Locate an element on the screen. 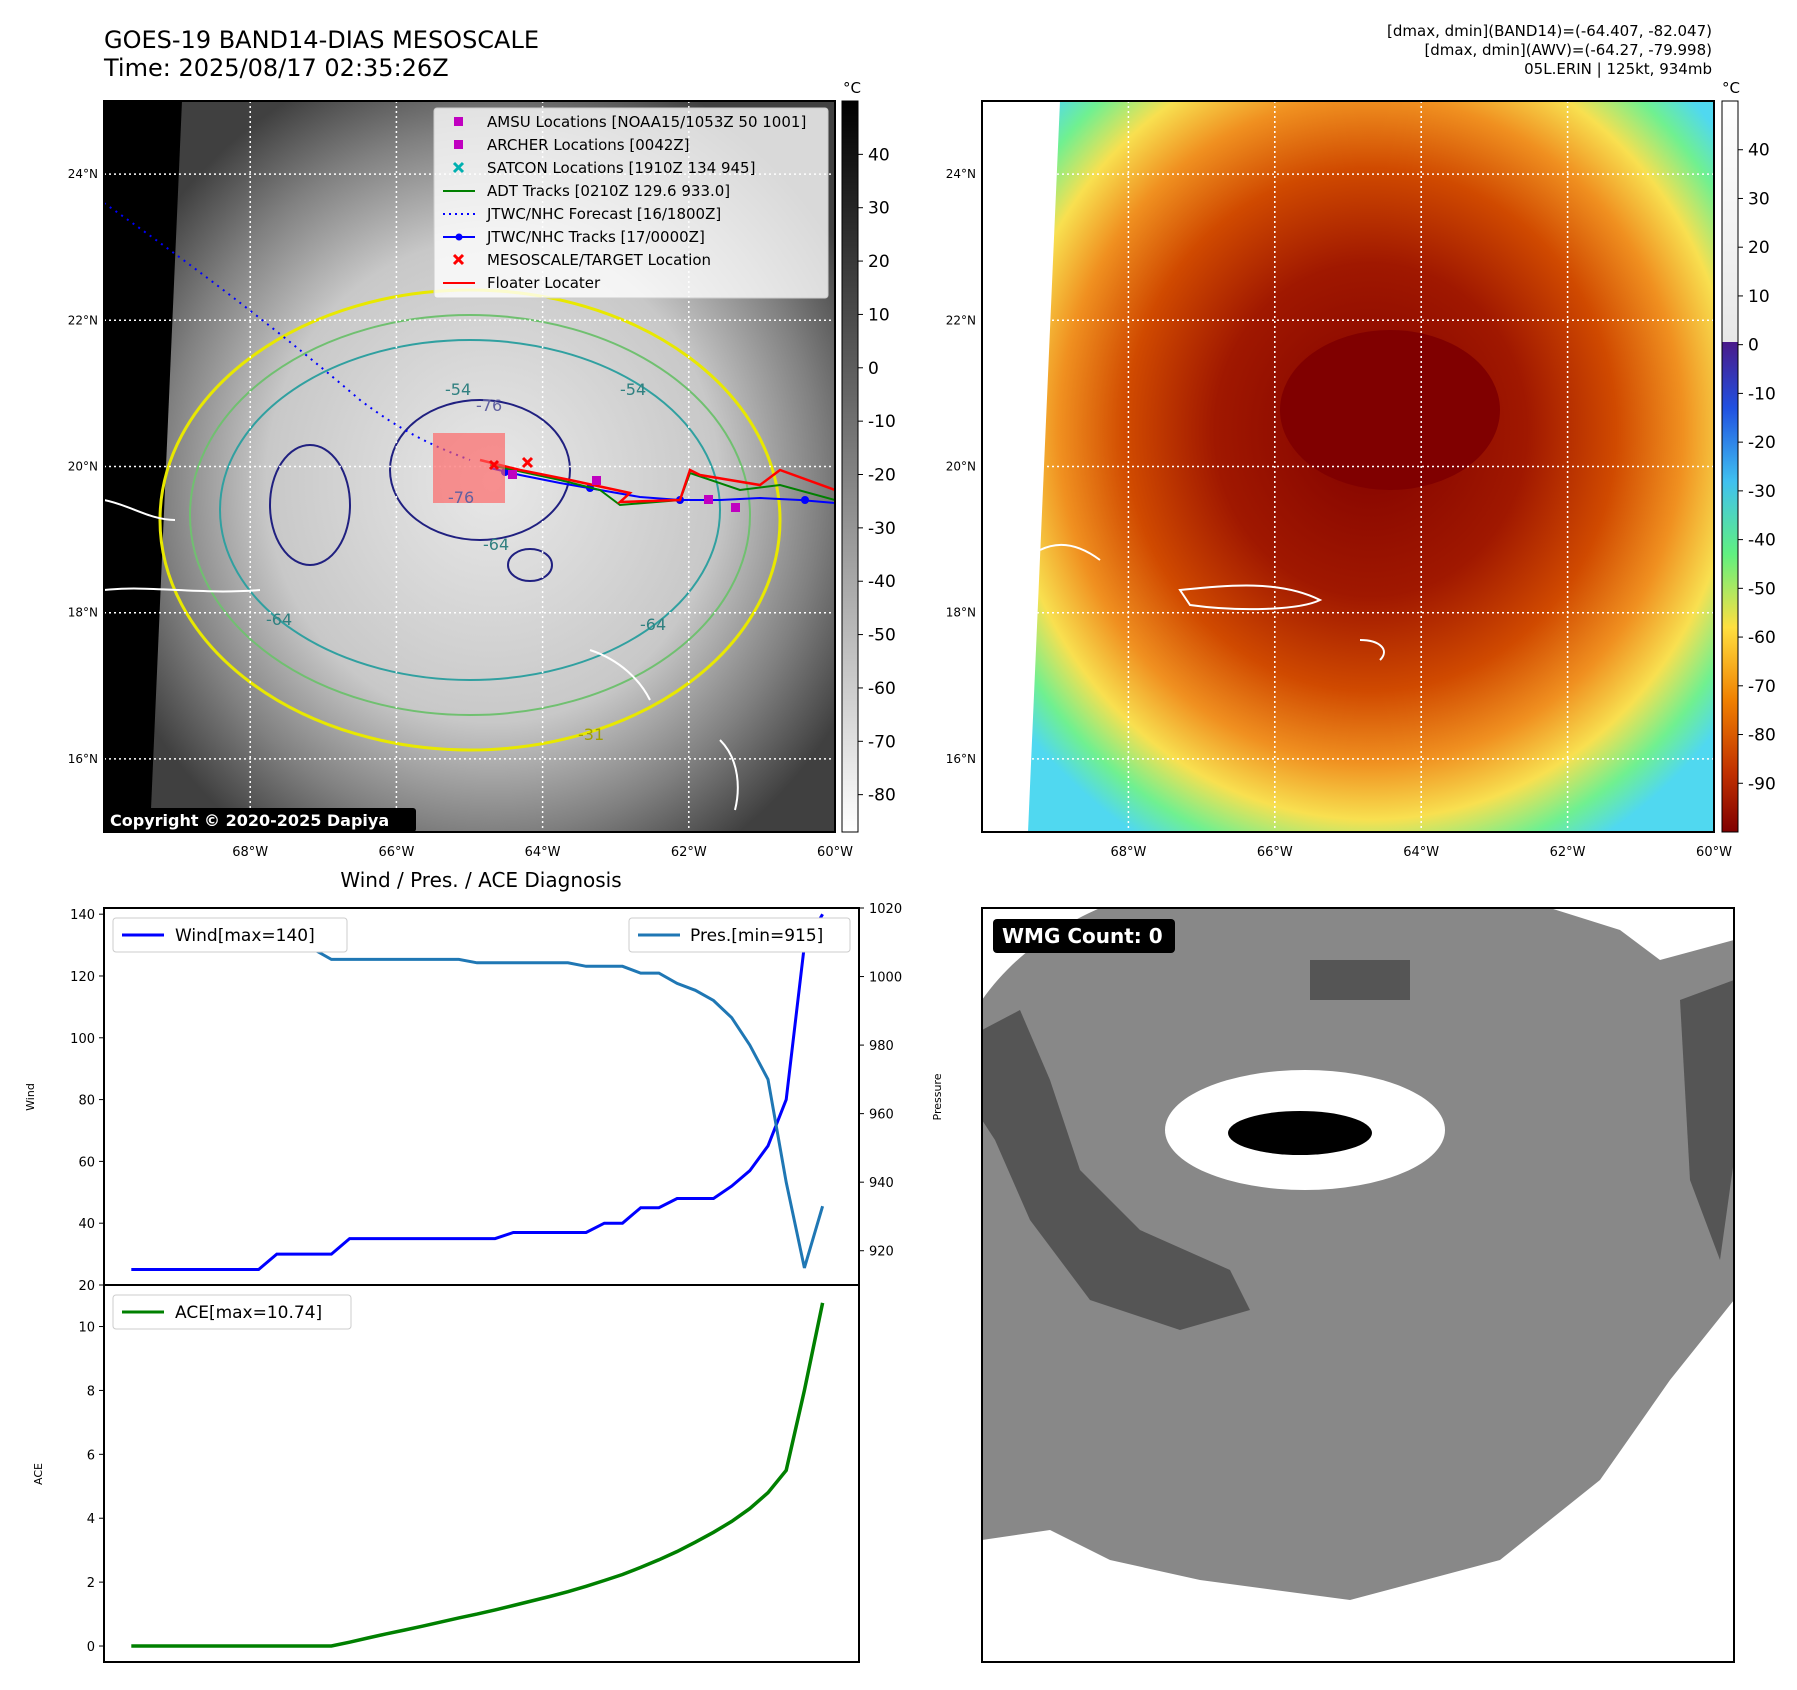 This screenshot has height=1690, width=1797. ace-y-ticks: 0 2 4 6 8 10 is located at coordinates (91, 1488).